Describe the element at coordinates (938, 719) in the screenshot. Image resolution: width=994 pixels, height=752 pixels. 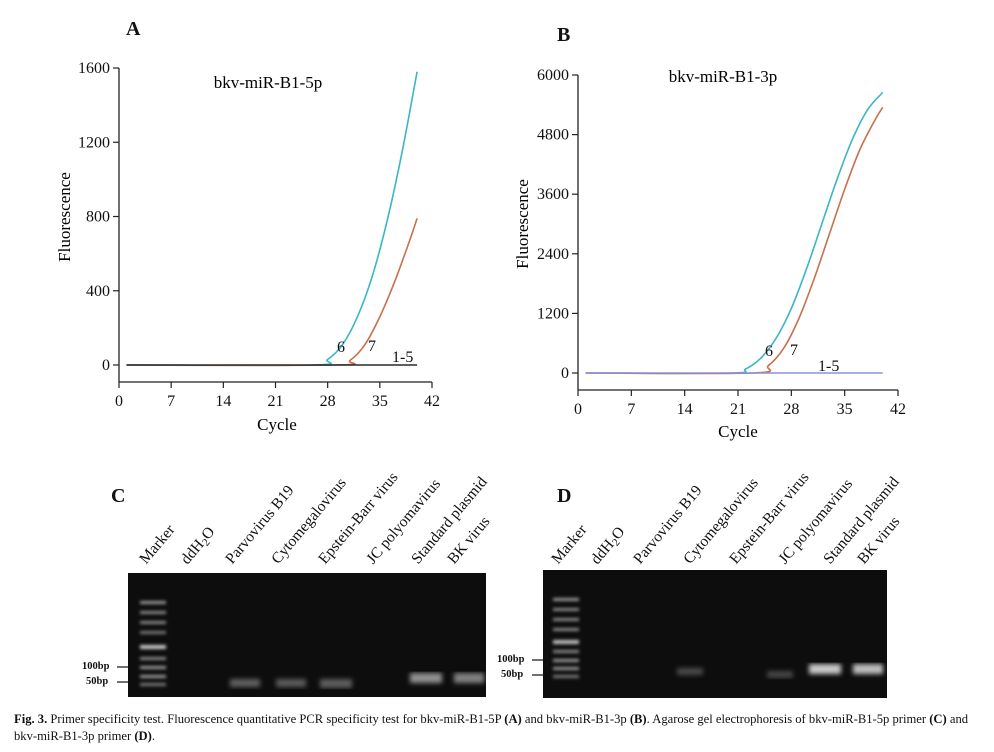
I see `caption-ref-c: (C)` at that location.